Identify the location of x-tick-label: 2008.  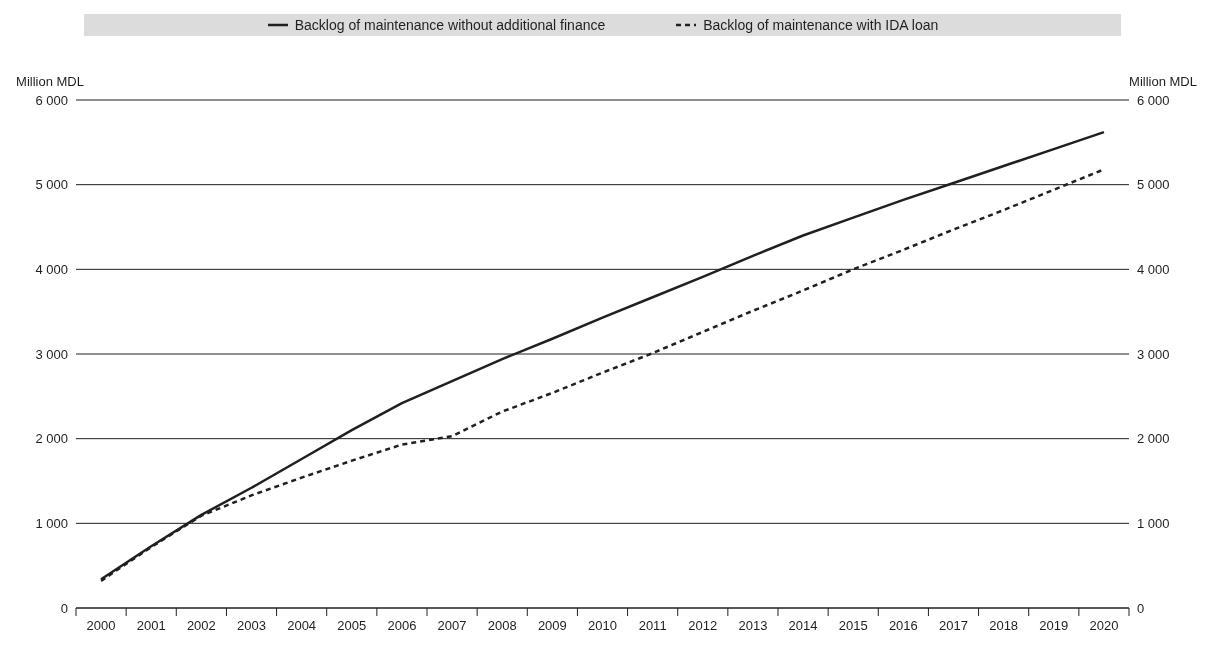
(502, 625).